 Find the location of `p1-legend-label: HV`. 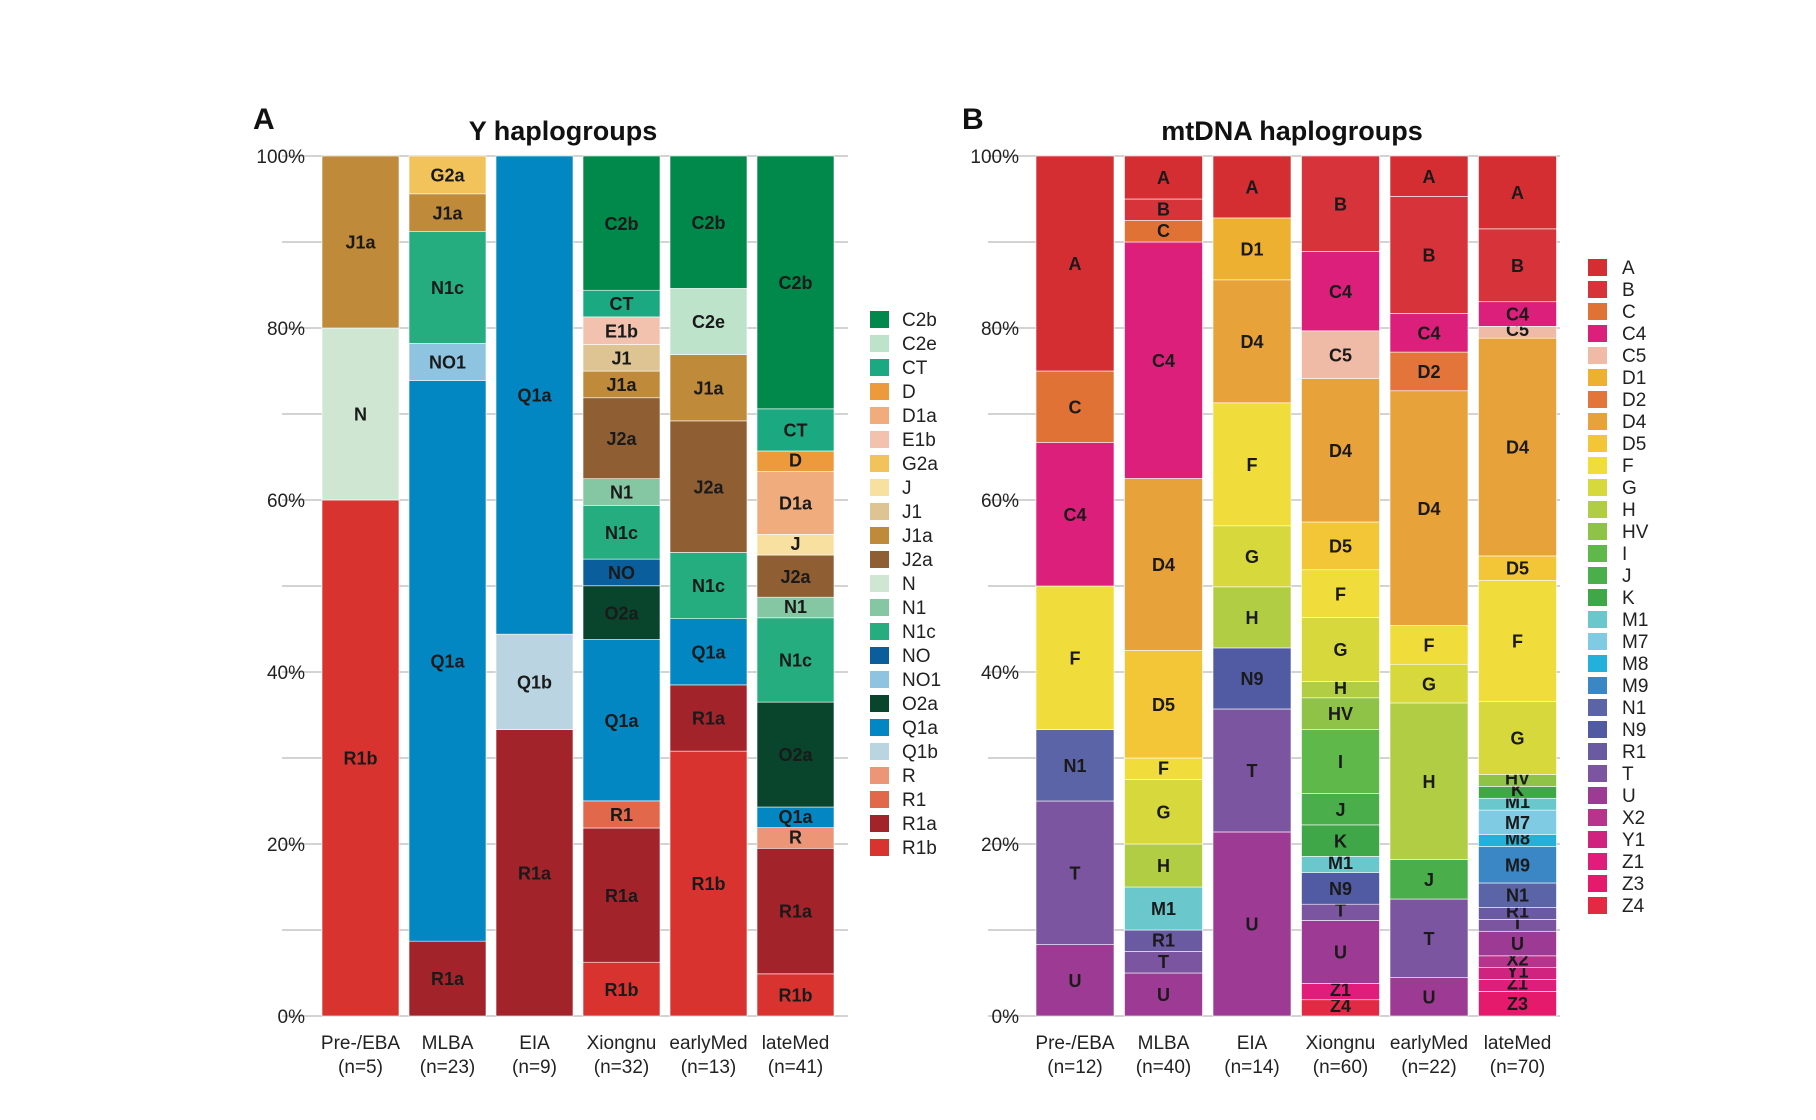

p1-legend-label: HV is located at coordinates (1635, 532).